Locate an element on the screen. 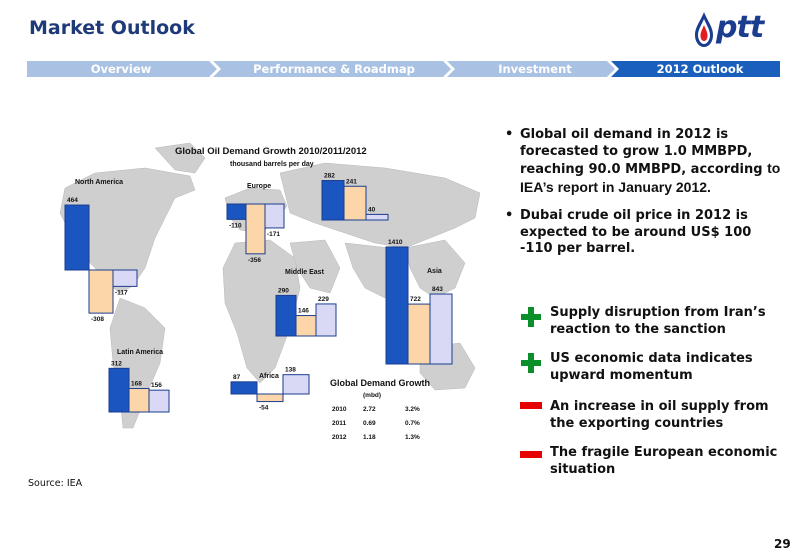 Image resolution: width=800 pixels, height=554 pixels. tab-investment-bg is located at coordinates (531, 69).